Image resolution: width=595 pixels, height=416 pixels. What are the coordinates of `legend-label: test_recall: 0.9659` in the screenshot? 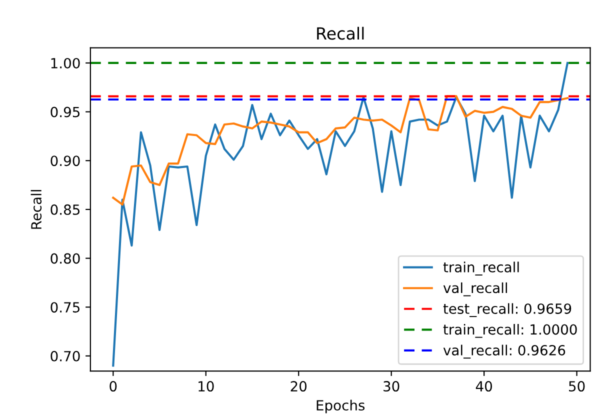 It's located at (507, 310).